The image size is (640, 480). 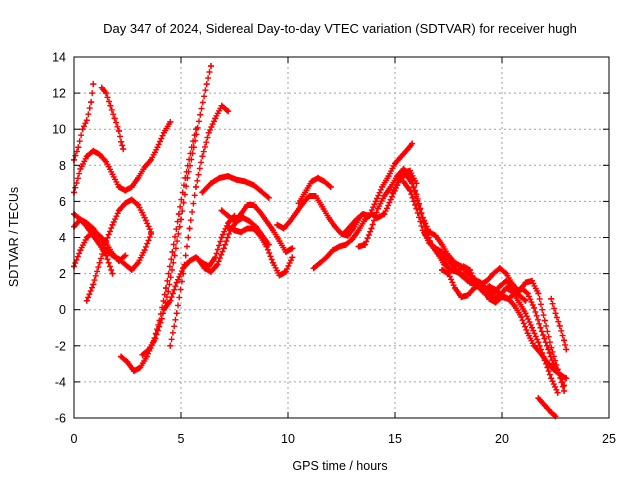 I want to click on x-tick-label: 5, so click(x=181, y=439).